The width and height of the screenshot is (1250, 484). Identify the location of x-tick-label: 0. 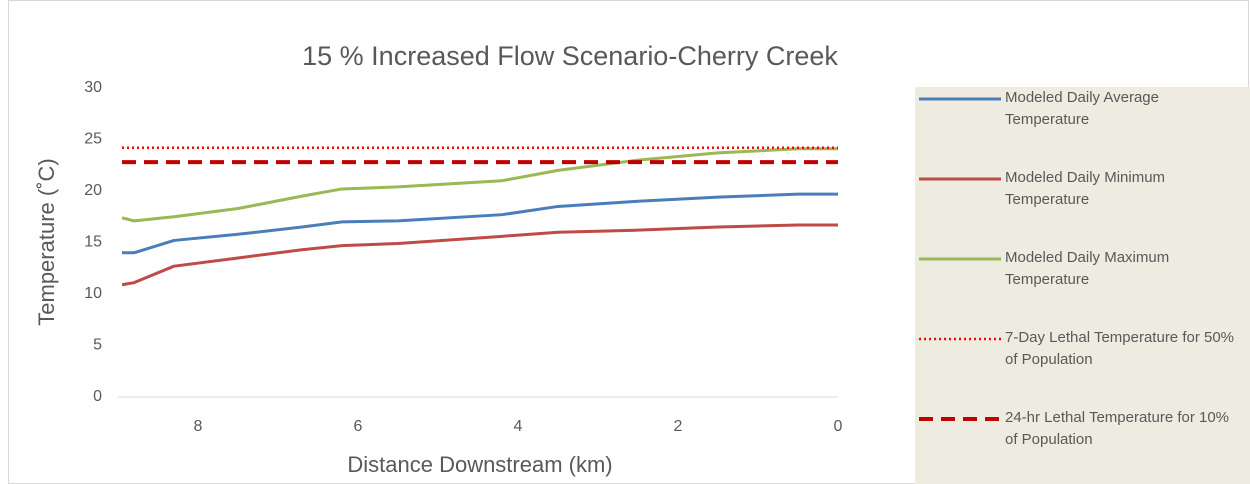
(838, 426).